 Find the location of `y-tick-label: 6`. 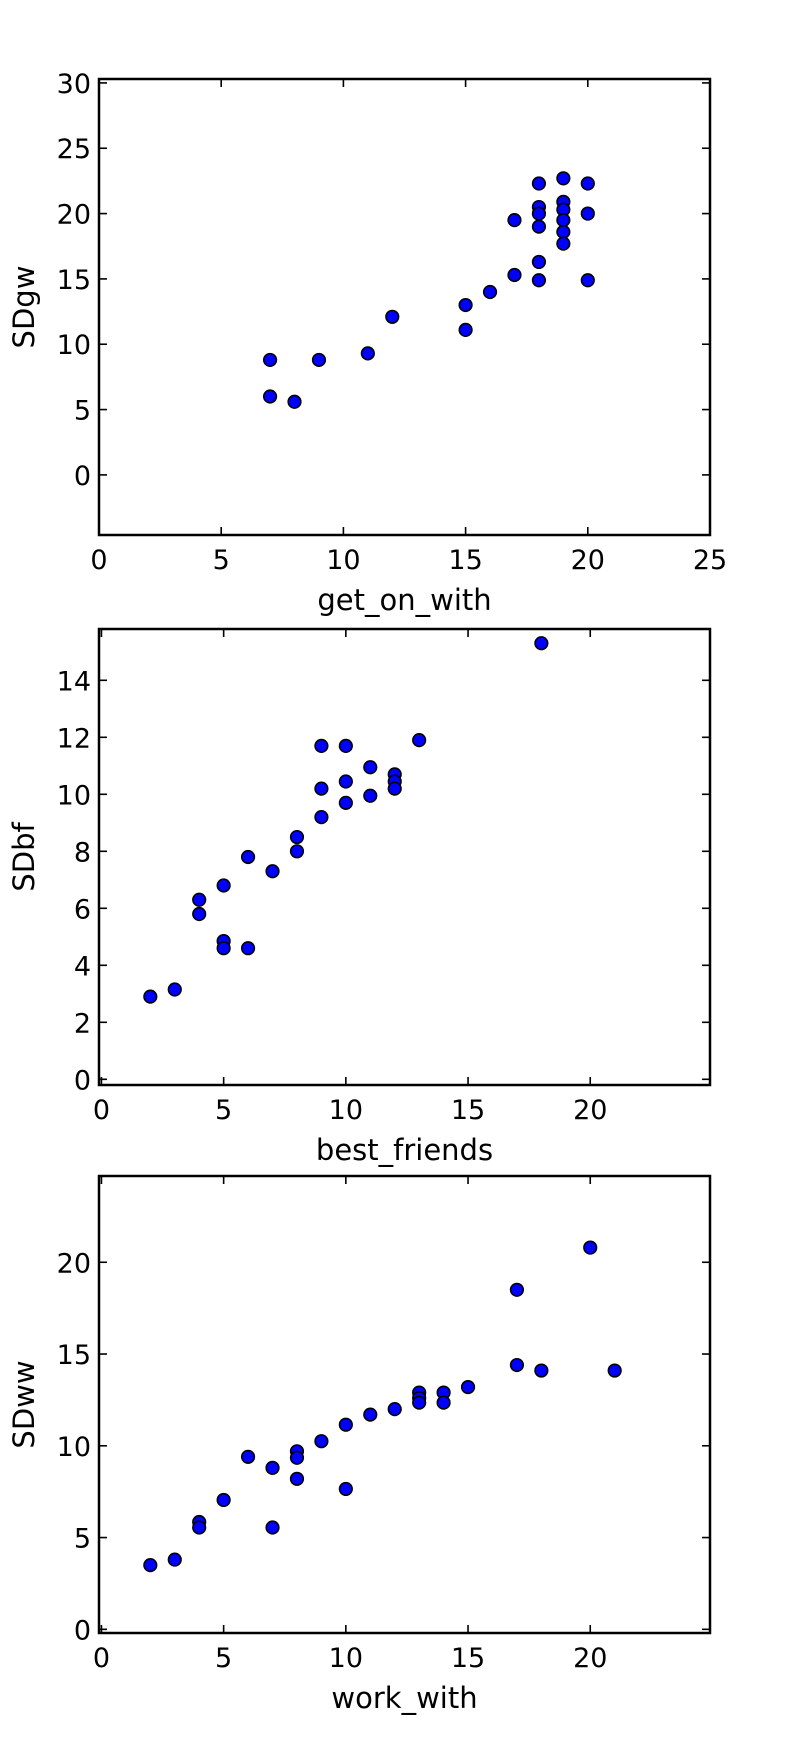

y-tick-label: 6 is located at coordinates (82, 909).